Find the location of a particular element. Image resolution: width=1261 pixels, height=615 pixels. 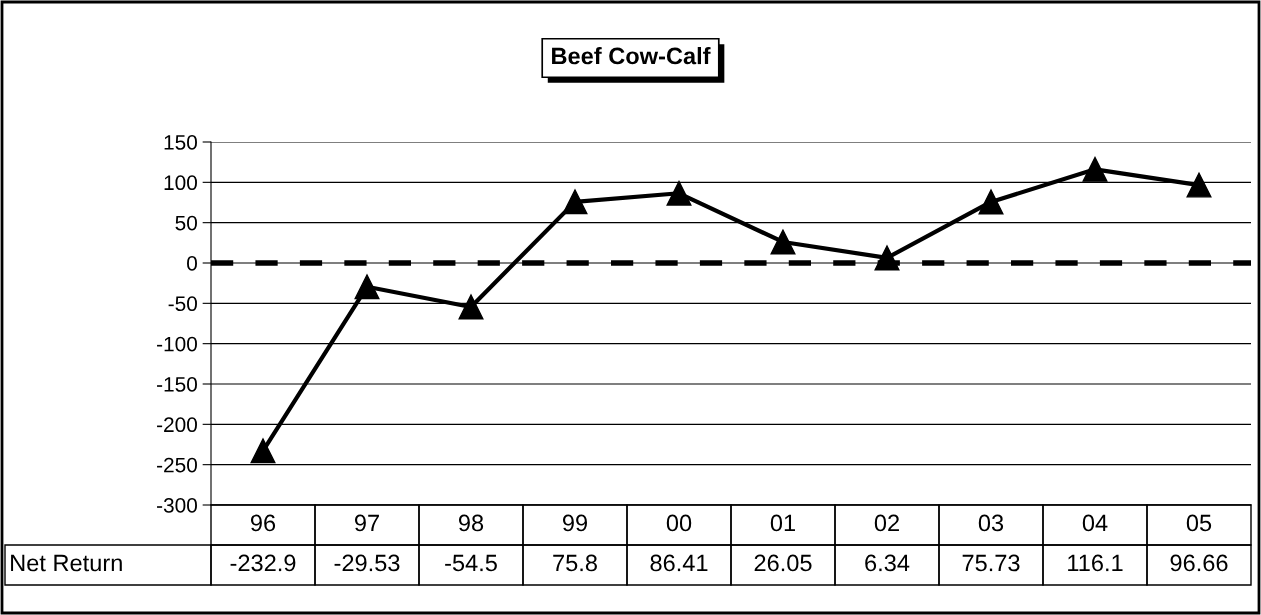

x-tick-label: 00 is located at coordinates (679, 523).